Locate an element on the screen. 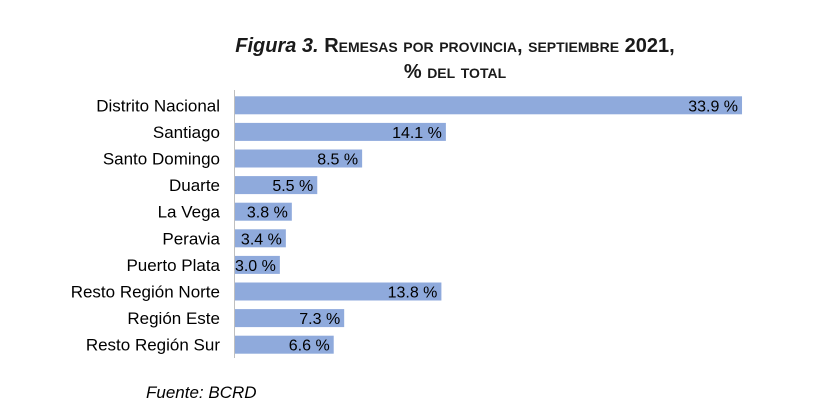 The height and width of the screenshot is (415, 840). data-label: 6.6 % is located at coordinates (309, 346).